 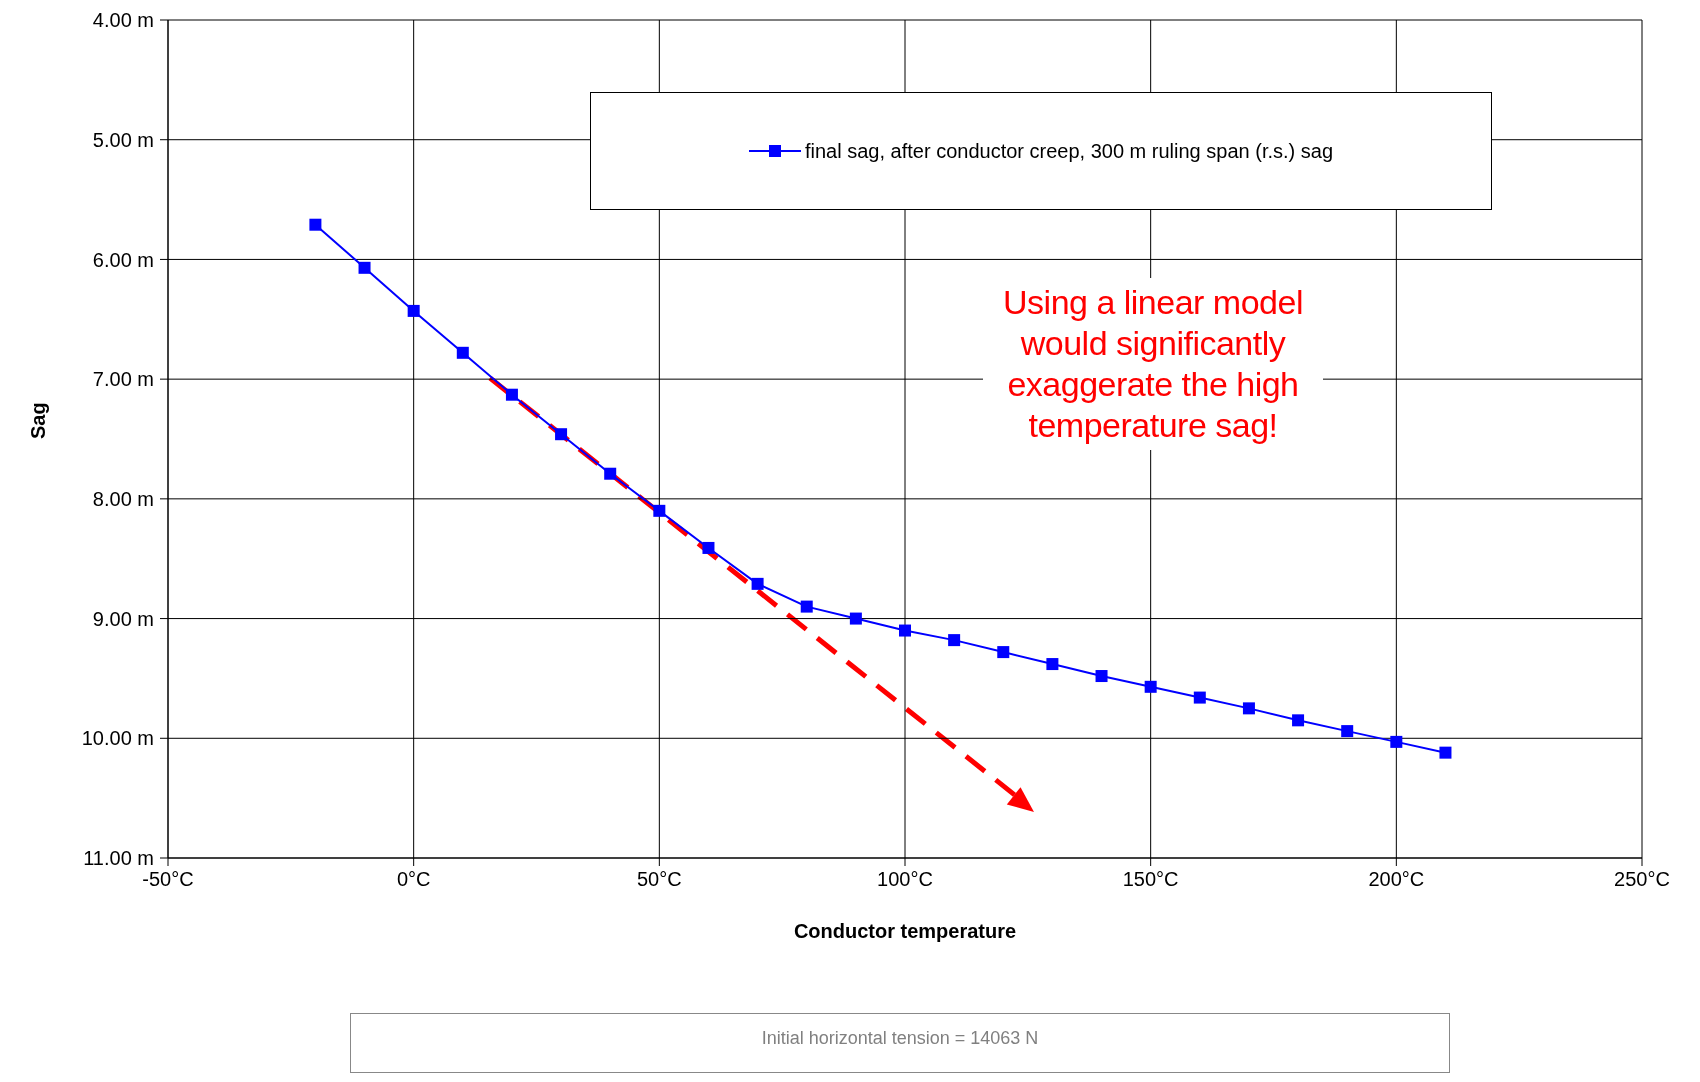 What do you see at coordinates (1396, 879) in the screenshot?
I see `x-tick-label: 200°C` at bounding box center [1396, 879].